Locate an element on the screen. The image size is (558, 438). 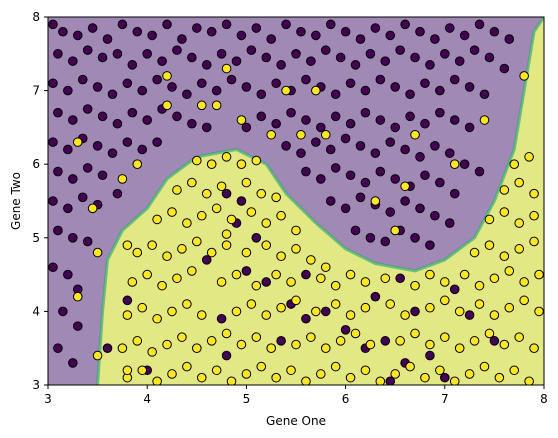
y-tick-label: 5 is located at coordinates (36, 238).